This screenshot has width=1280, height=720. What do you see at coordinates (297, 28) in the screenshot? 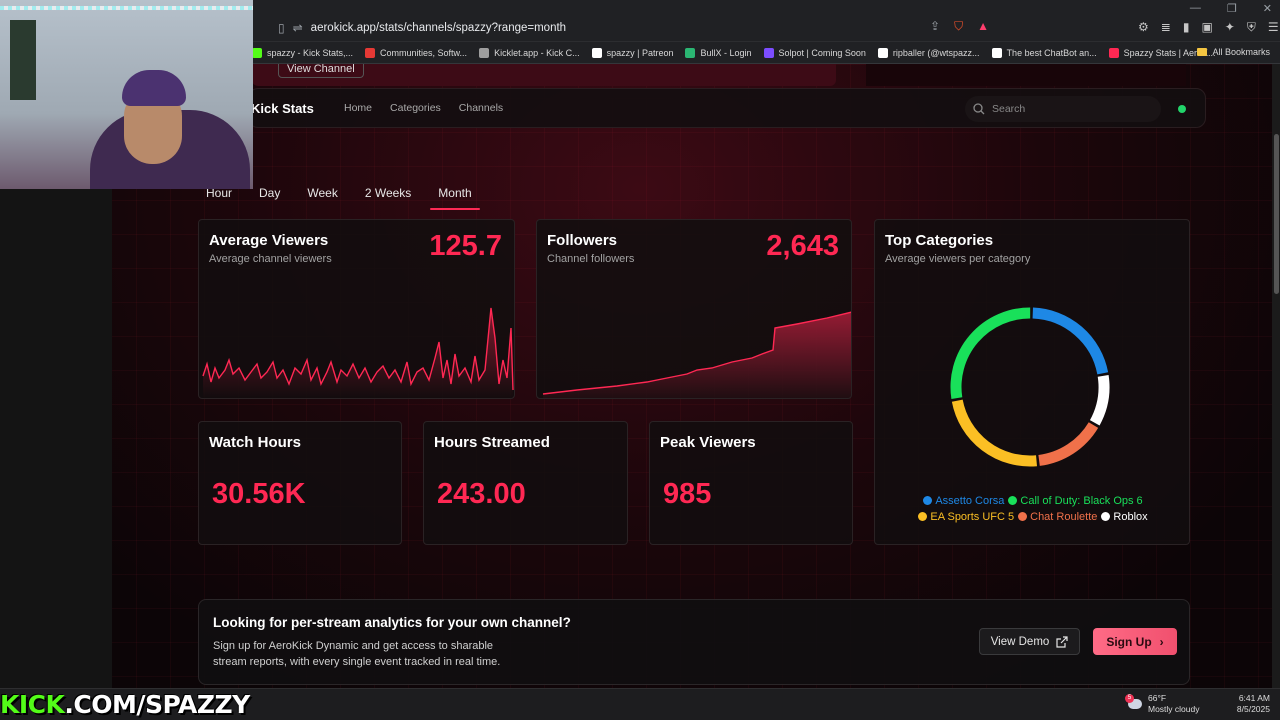
I see `site-settings-icon: ⇌` at bounding box center [297, 28].